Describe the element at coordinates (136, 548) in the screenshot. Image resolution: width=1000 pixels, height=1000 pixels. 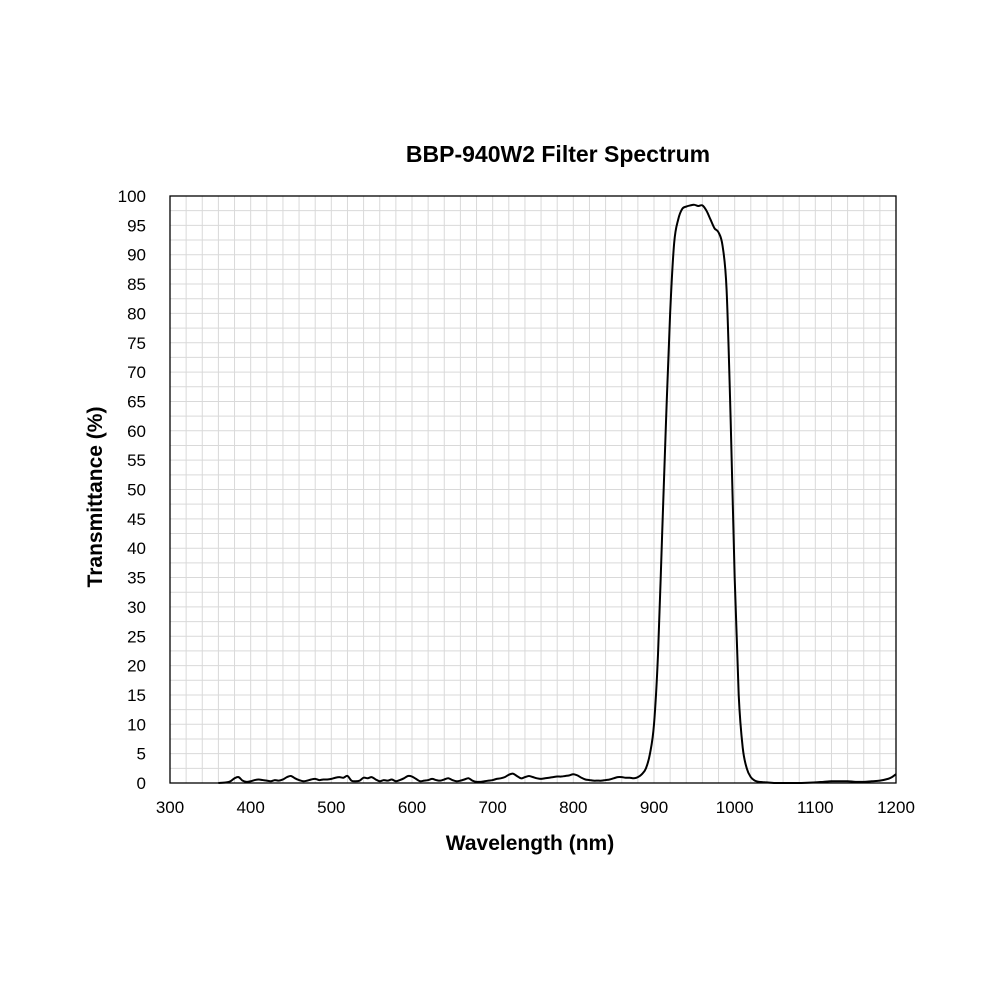
I see `y-tick-label: 40` at that location.